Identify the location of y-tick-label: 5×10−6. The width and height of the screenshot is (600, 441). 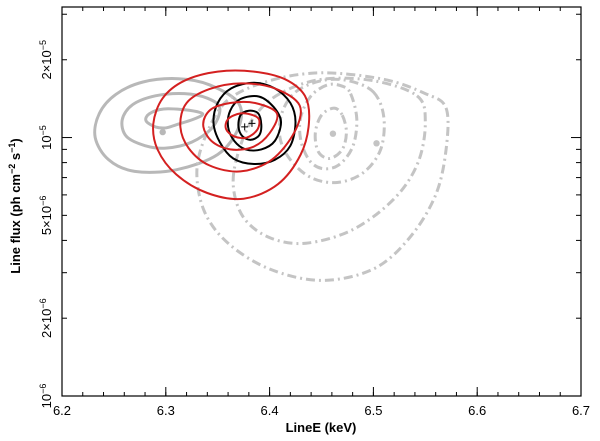
(46, 216).